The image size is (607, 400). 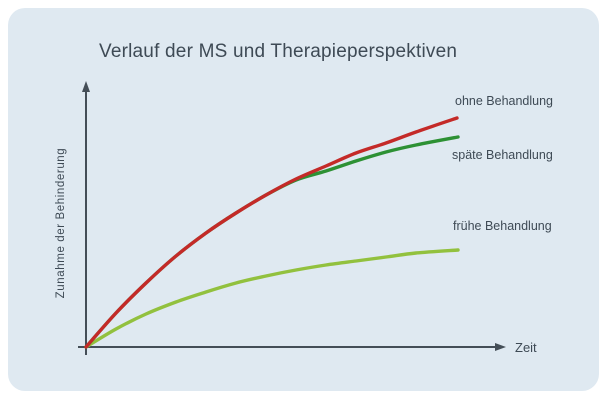 What do you see at coordinates (500, 347) in the screenshot?
I see `x-axis-arrow-icon` at bounding box center [500, 347].